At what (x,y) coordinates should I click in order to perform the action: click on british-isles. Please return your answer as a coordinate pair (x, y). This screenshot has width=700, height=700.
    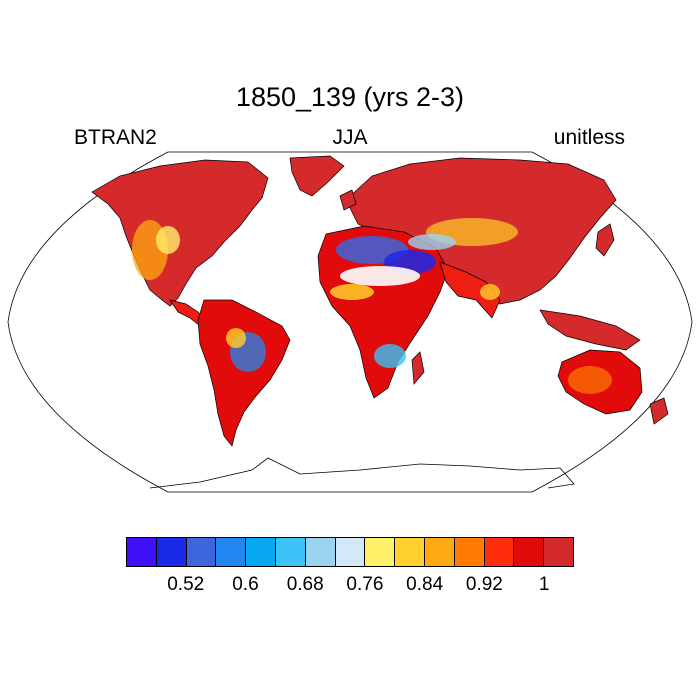
    Looking at the image, I should click on (348, 200).